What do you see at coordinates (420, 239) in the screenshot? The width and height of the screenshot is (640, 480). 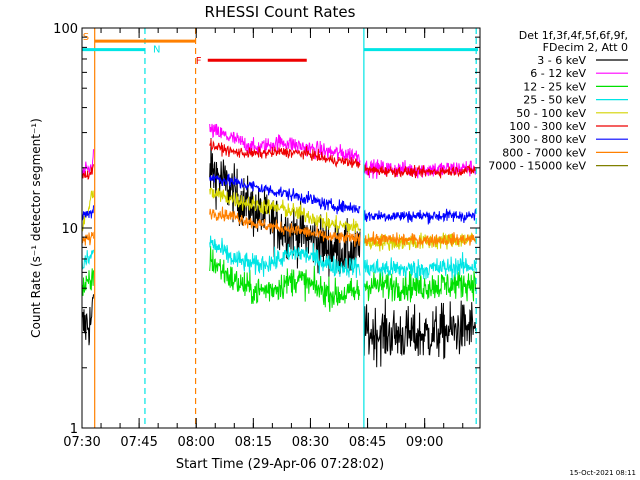 I see `series-line-8-c` at bounding box center [420, 239].